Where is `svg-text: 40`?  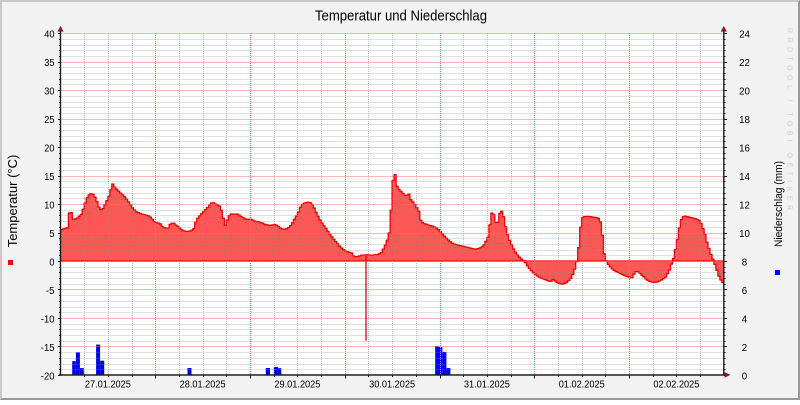
svg-text: 40 is located at coordinates (49, 35).